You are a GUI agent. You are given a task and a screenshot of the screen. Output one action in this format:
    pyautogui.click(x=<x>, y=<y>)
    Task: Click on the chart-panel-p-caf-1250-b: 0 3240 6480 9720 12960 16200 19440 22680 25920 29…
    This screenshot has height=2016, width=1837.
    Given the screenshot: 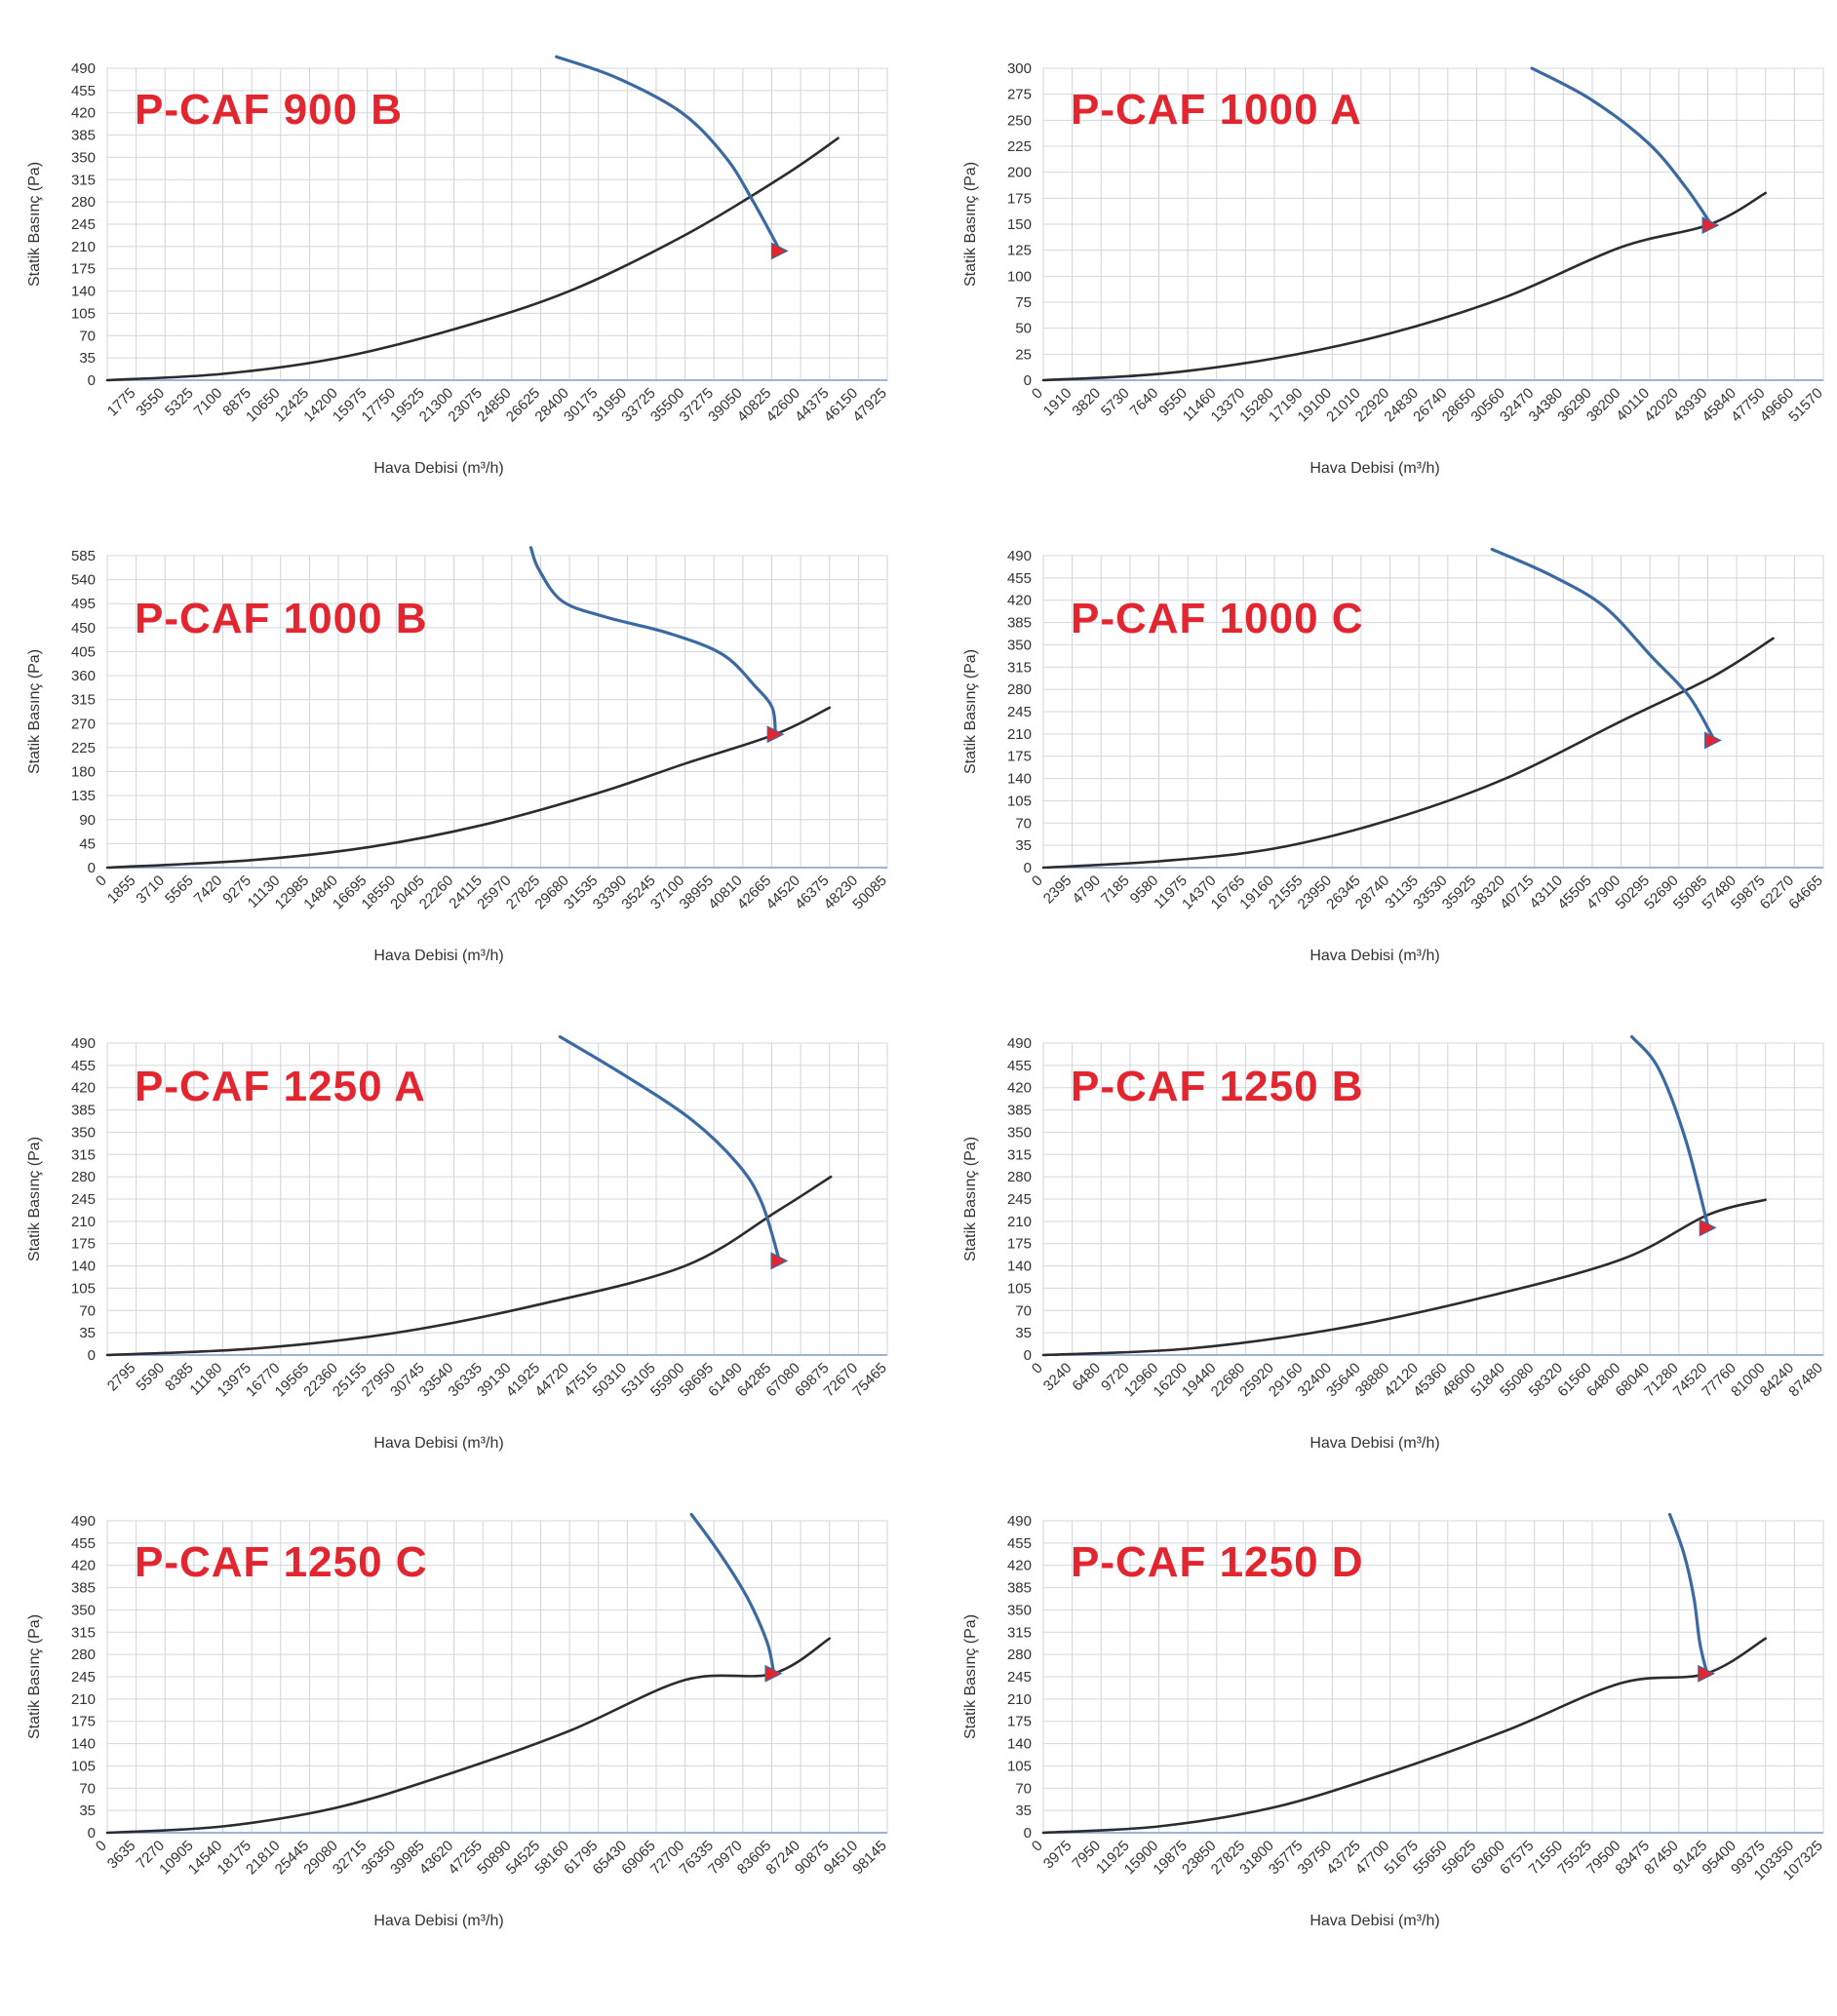 What is the action you would take?
    pyautogui.click(x=1386, y=1257)
    